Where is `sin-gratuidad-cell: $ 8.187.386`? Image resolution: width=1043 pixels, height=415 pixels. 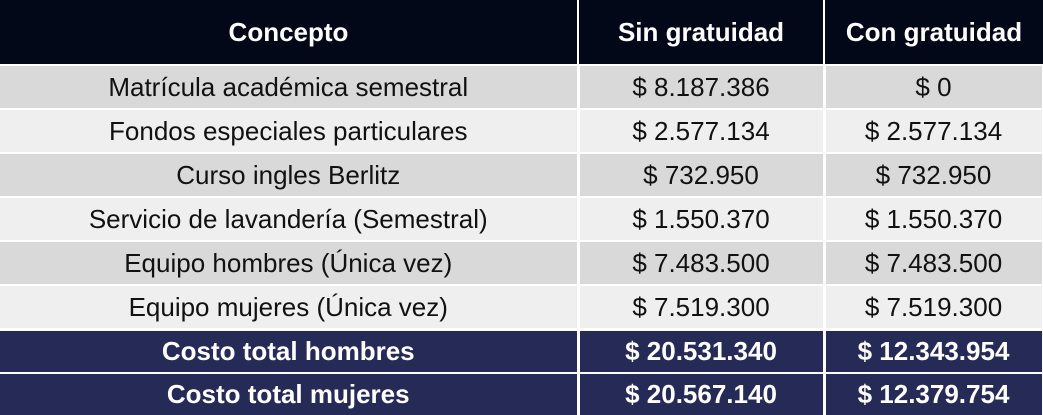 sin-gratuidad-cell: $ 8.187.386 is located at coordinates (702, 87).